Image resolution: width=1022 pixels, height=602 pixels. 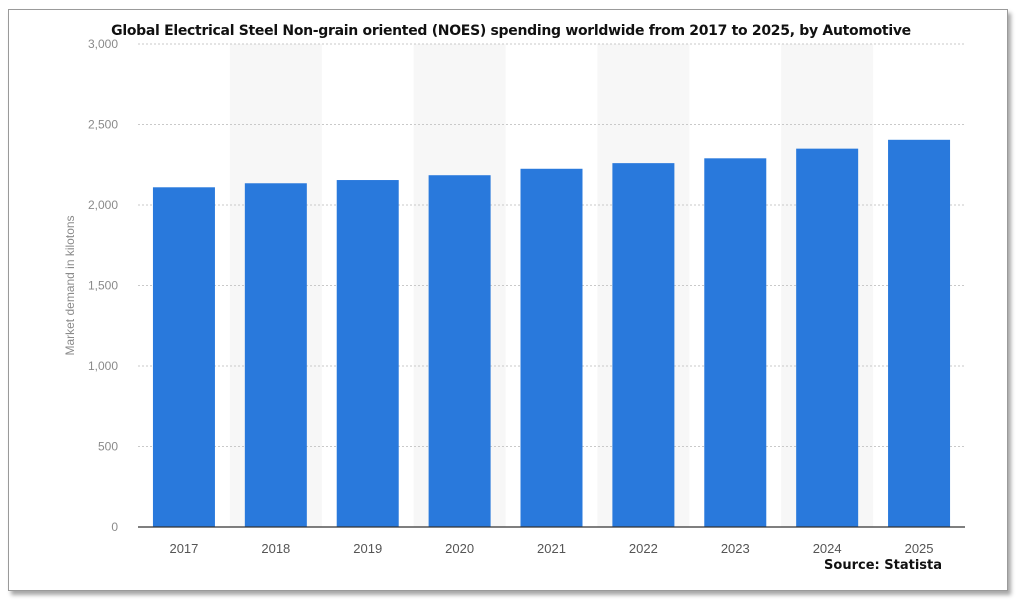 I want to click on bar-2022, so click(x=643, y=345).